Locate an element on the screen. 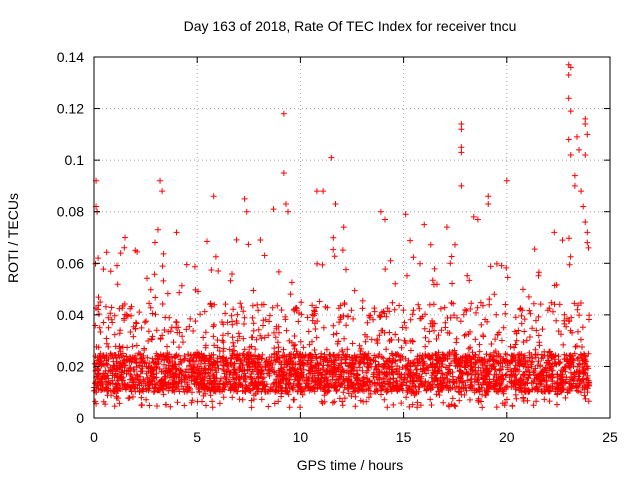  y-axis-label: ROTI / TECUs is located at coordinates (13, 238).